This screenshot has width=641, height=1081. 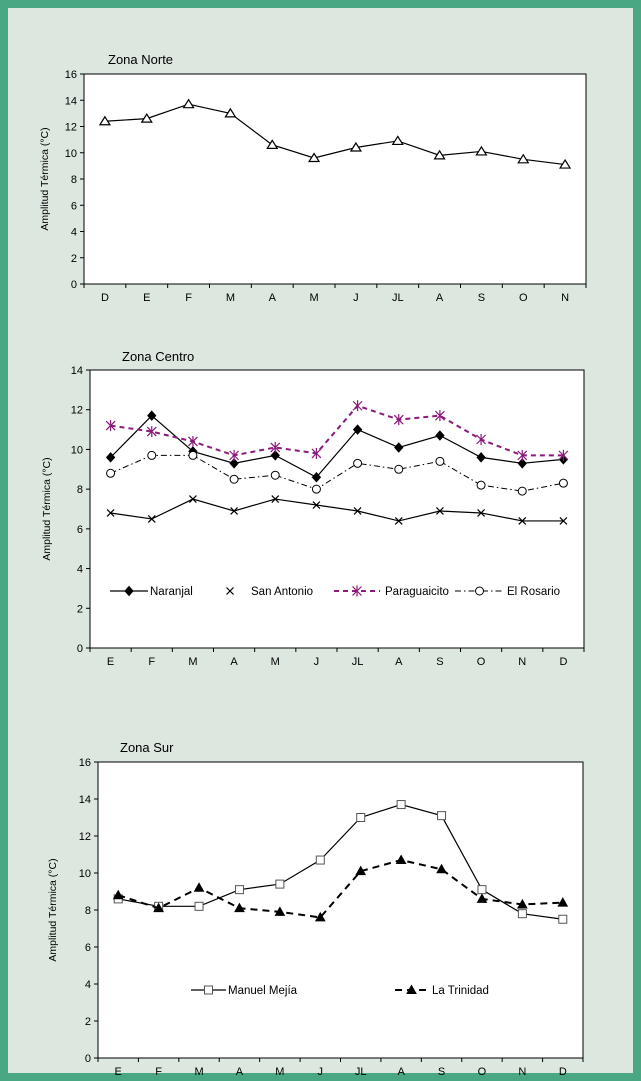 What do you see at coordinates (234, 662) in the screenshot?
I see `x-tick-label: A` at bounding box center [234, 662].